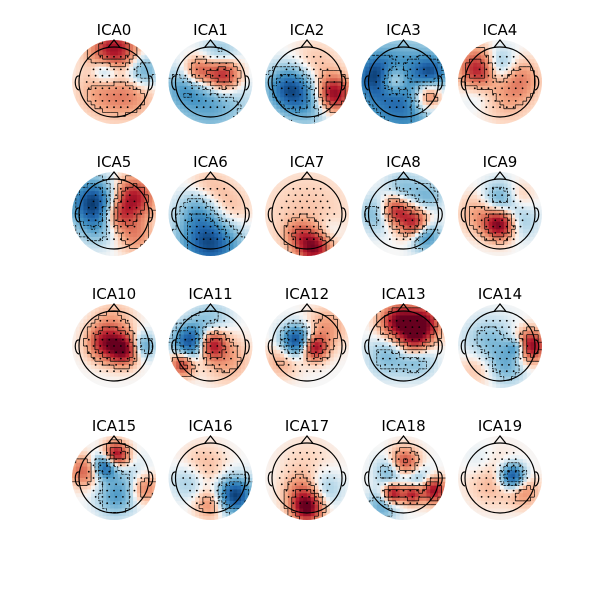 This screenshot has width=600, height=600. What do you see at coordinates (500, 294) in the screenshot?
I see `component-title: ICA14` at bounding box center [500, 294].